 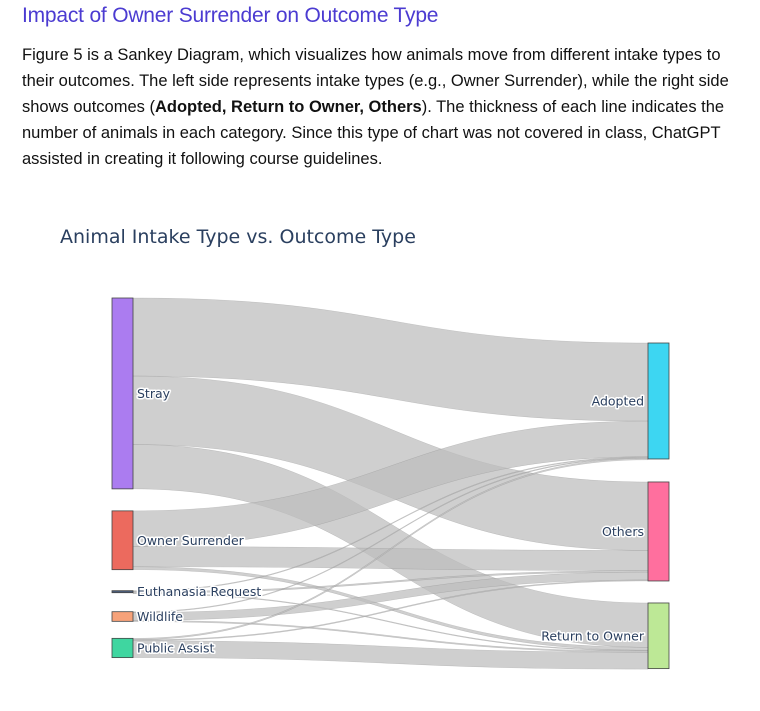 What do you see at coordinates (238, 237) in the screenshot?
I see `chart-title: Animal Intake Type vs. Outcome Type` at bounding box center [238, 237].